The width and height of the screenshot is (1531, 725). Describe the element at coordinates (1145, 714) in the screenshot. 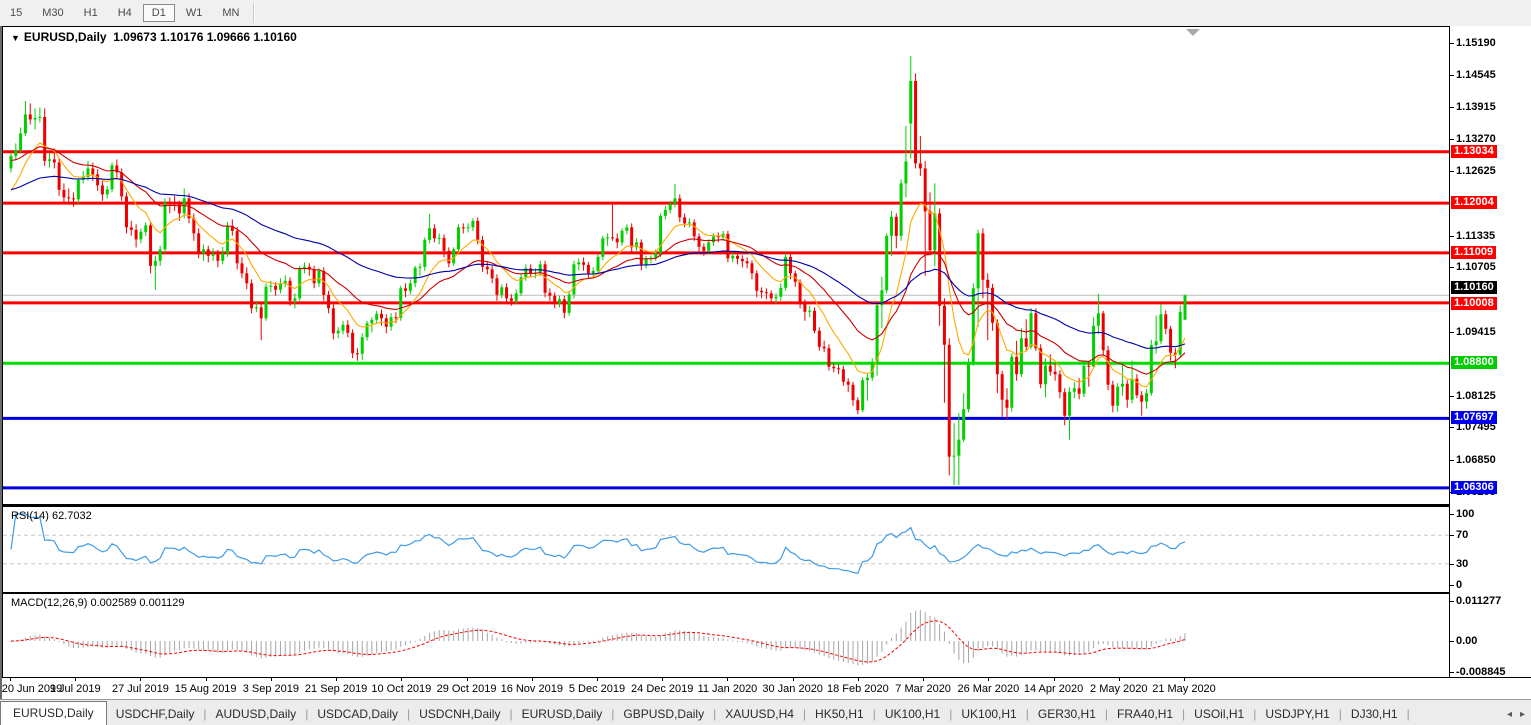

I see `tab-fra40-h1: FRA40,H1` at that location.